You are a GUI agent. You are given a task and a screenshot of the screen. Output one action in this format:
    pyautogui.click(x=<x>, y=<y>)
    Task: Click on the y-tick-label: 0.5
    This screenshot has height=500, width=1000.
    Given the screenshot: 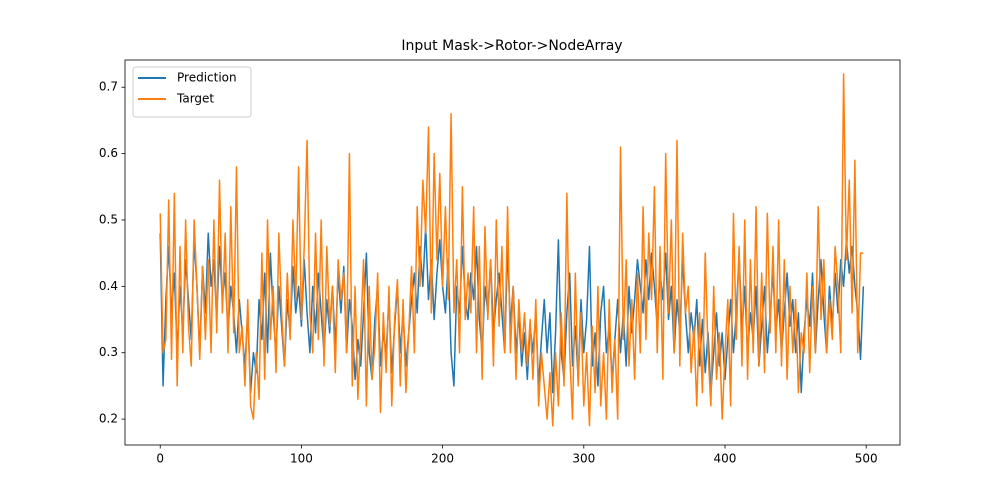 What is the action you would take?
    pyautogui.click(x=108, y=219)
    